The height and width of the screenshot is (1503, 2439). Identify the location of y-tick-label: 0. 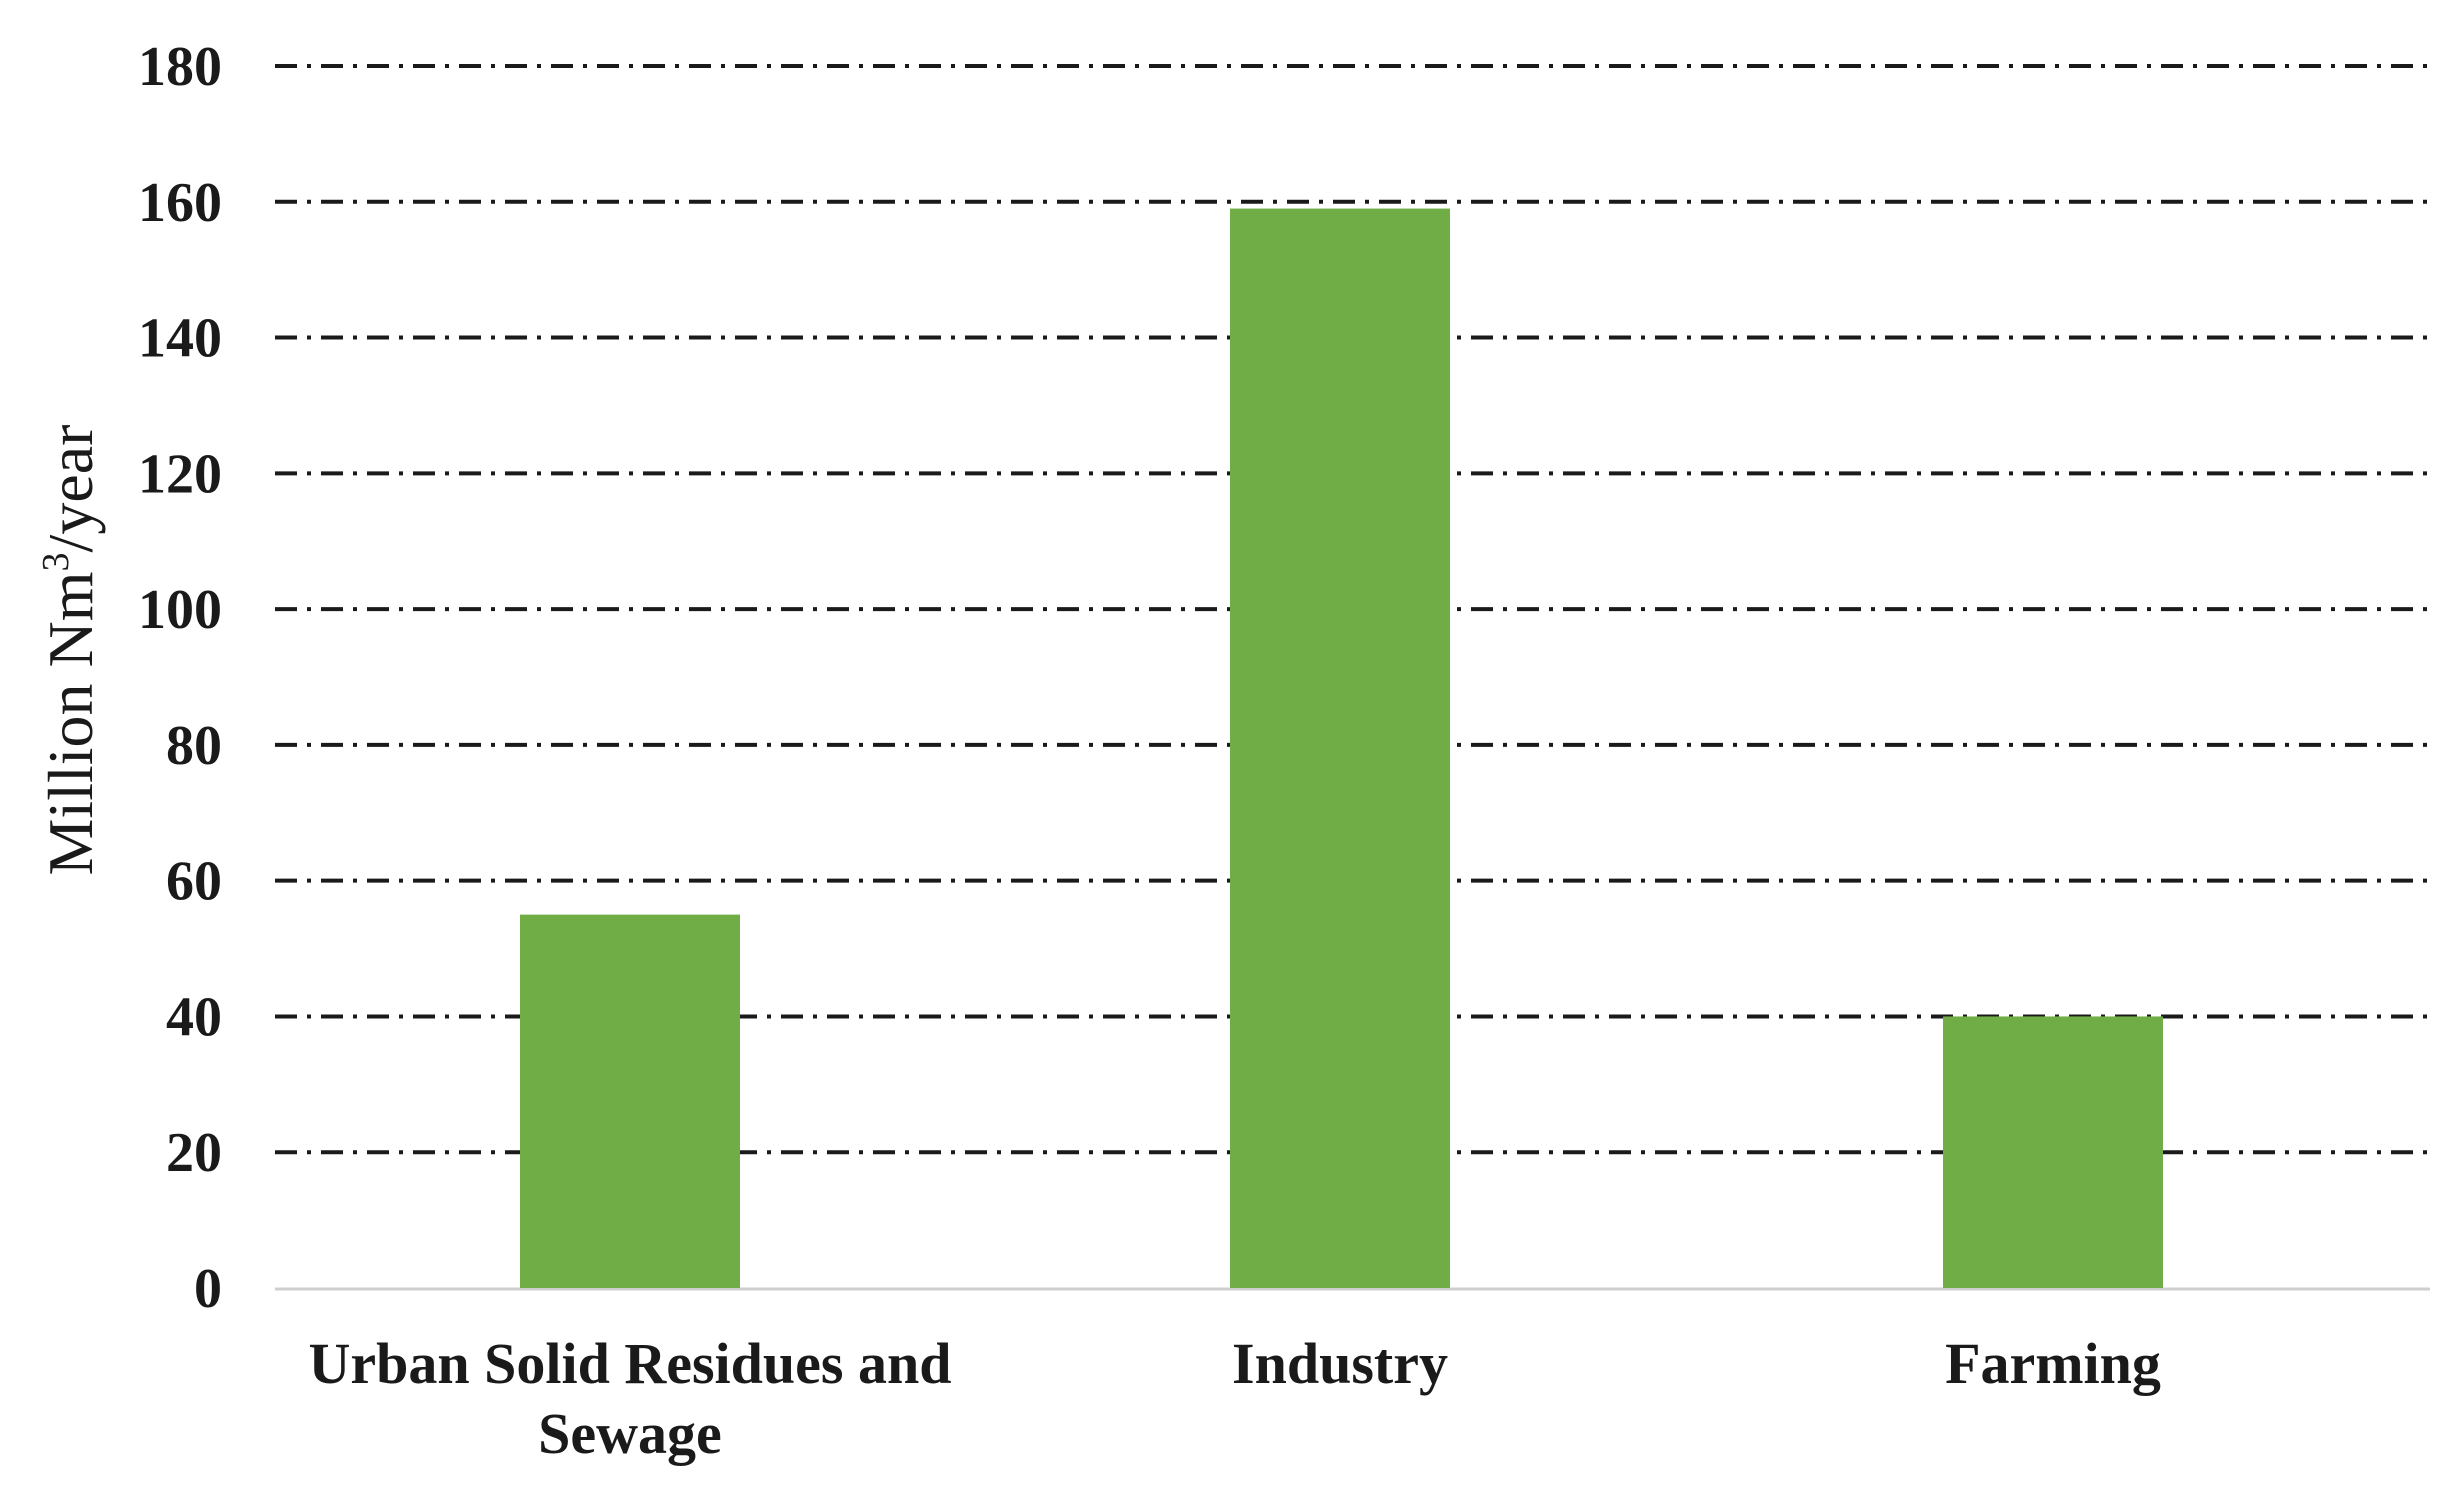
(208, 1289).